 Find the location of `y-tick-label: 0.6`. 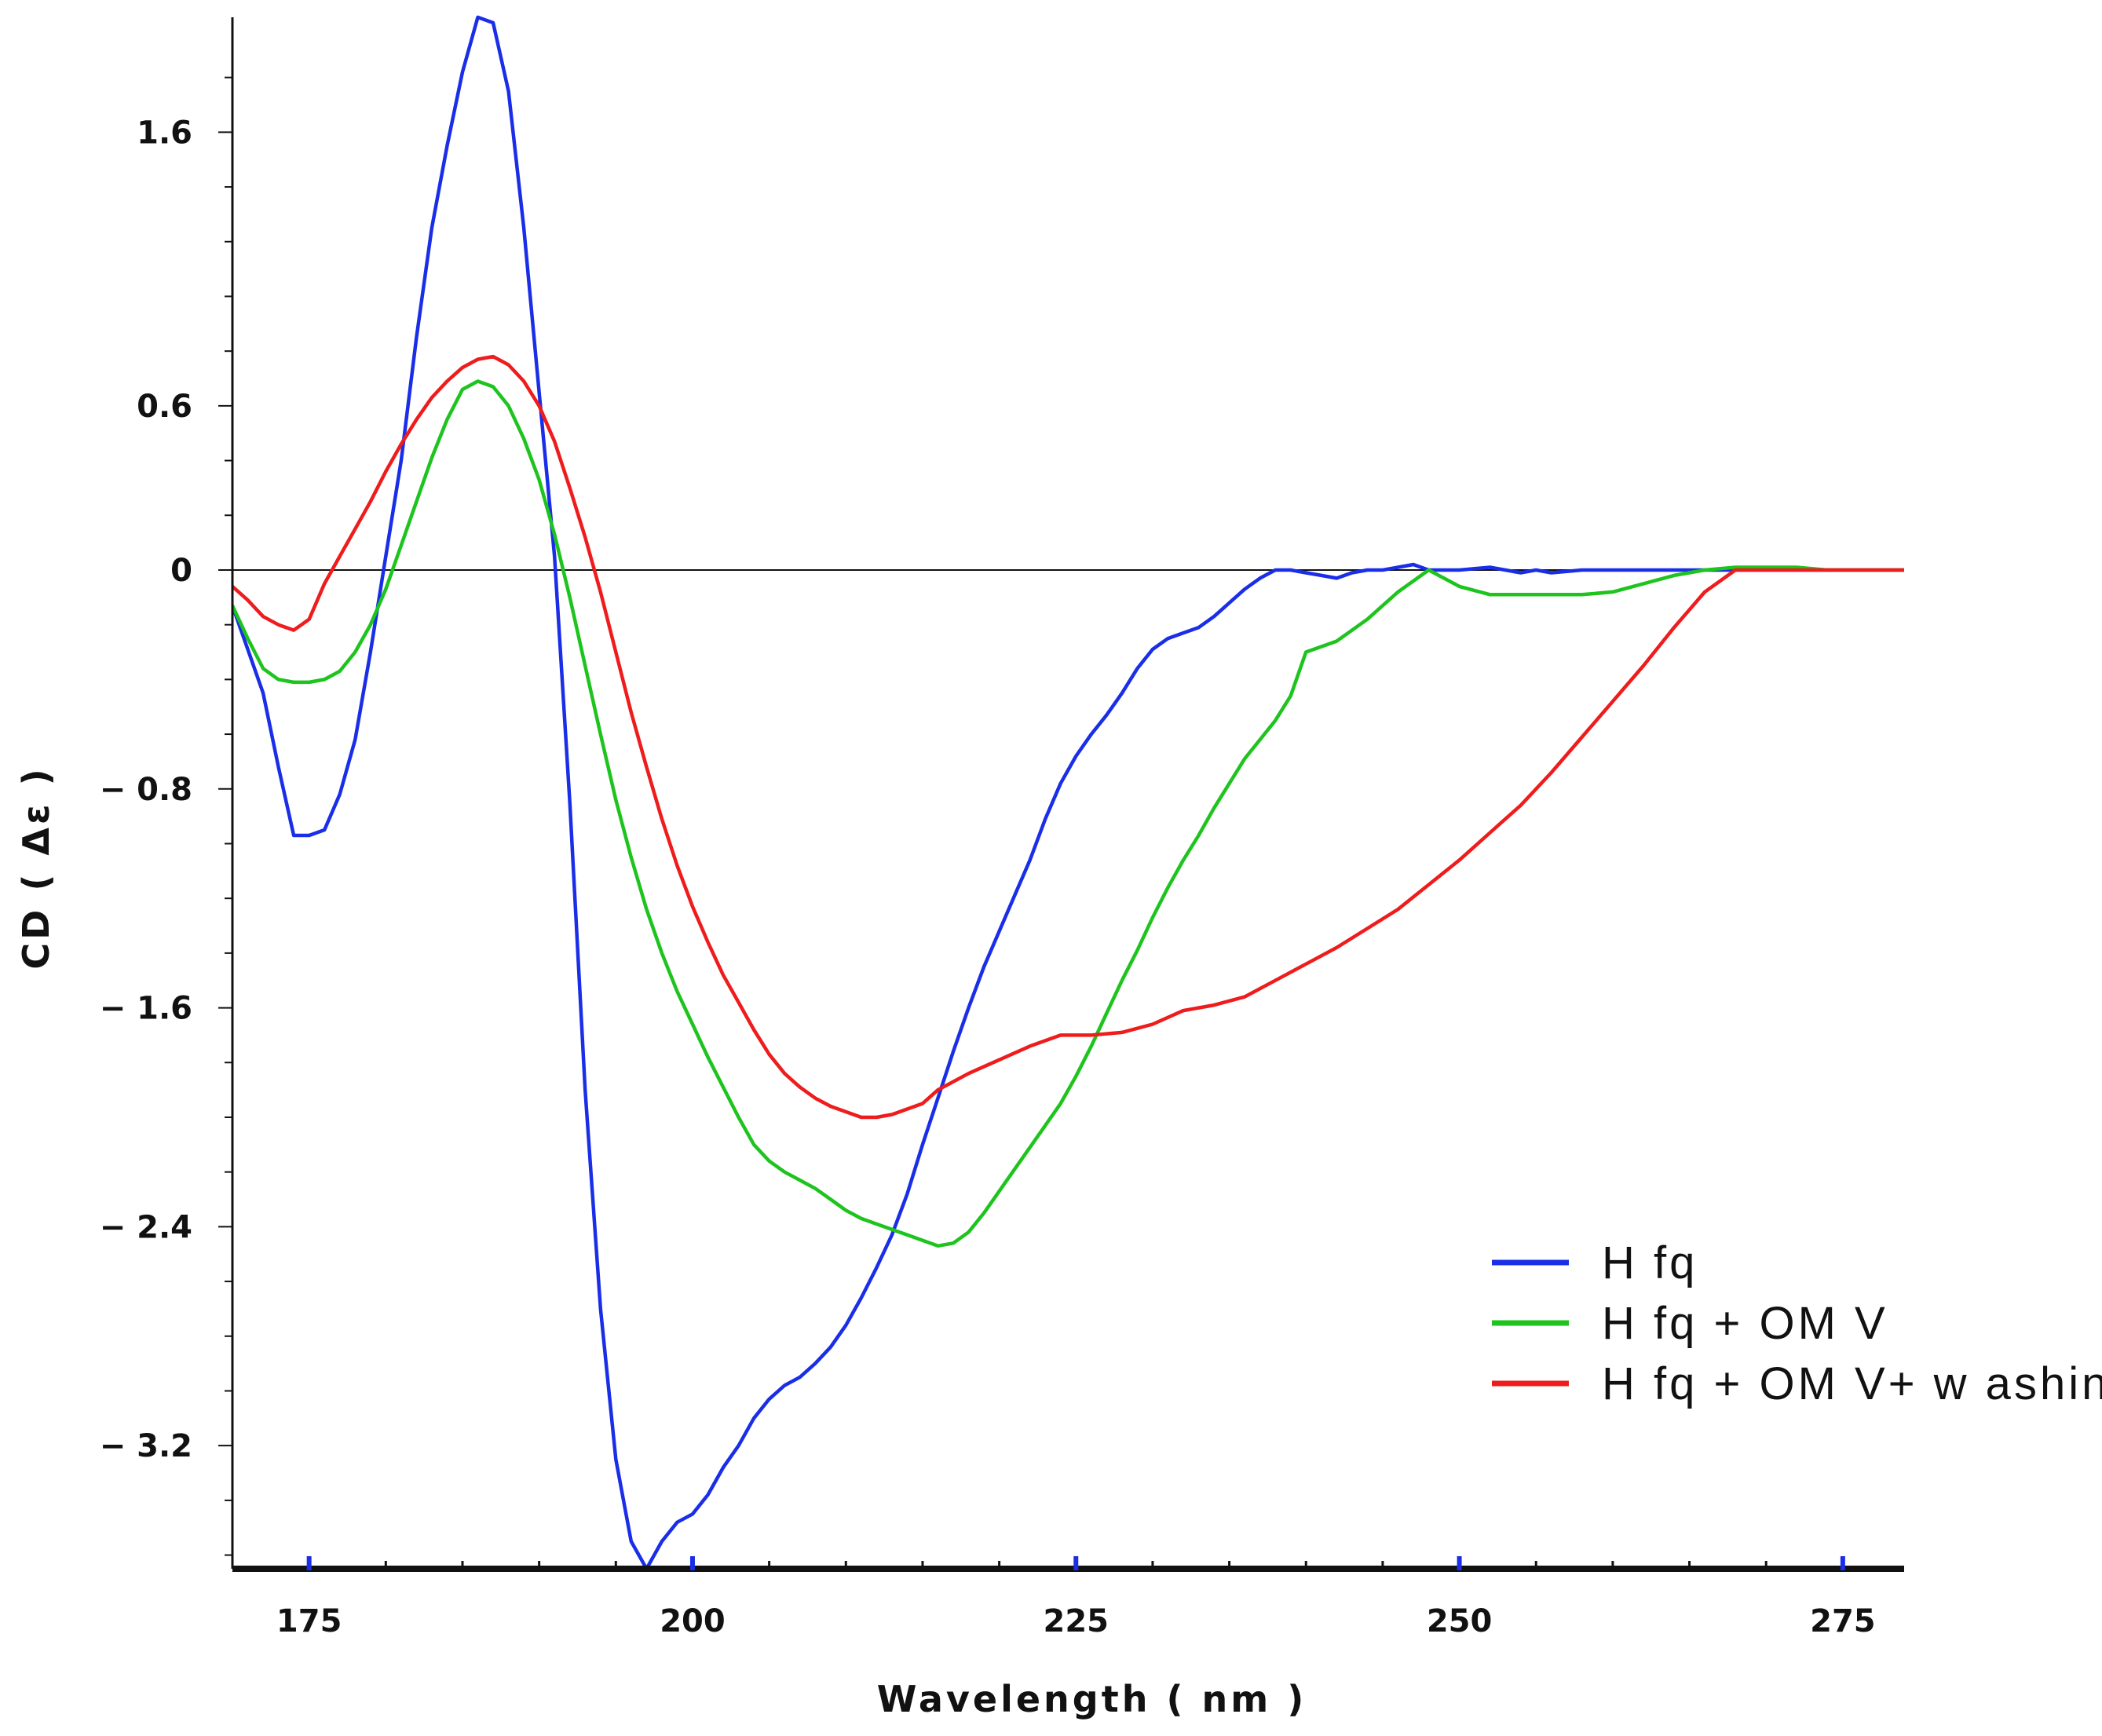

y-tick-label: 0.6 is located at coordinates (164, 407).